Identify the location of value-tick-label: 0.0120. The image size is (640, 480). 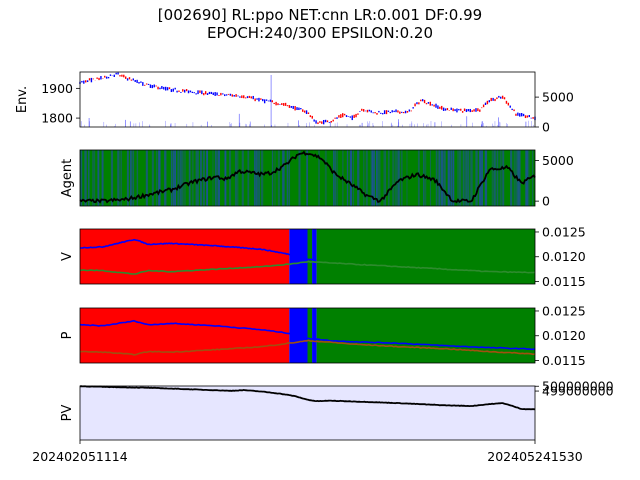
(564, 256).